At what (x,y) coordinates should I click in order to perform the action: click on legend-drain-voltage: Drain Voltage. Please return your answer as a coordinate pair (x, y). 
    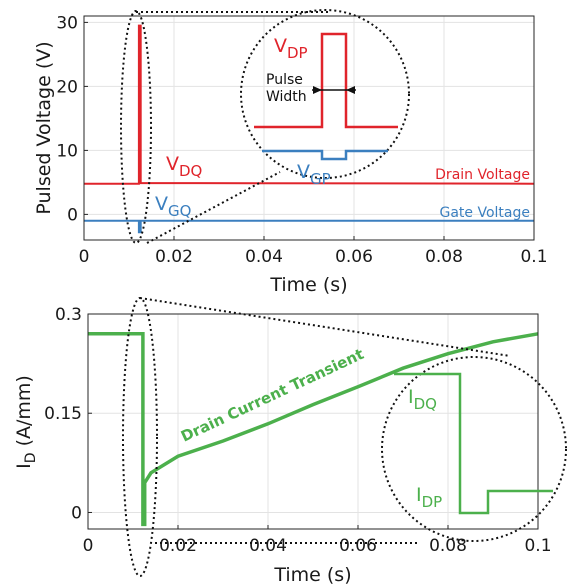
    Looking at the image, I should click on (482, 175).